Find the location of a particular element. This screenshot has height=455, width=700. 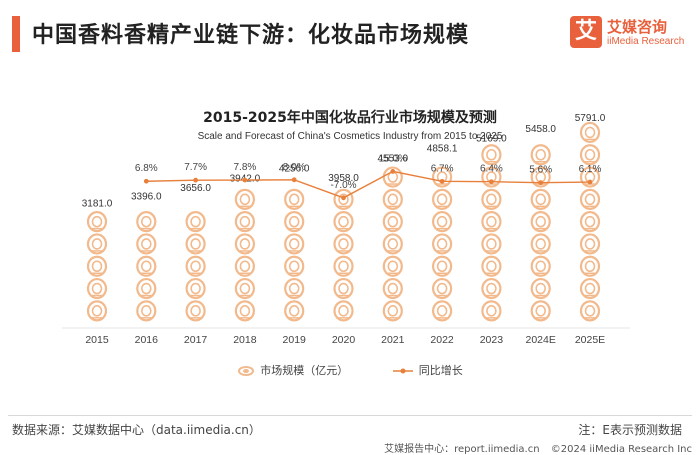

bar-2015 is located at coordinates (97, 266).